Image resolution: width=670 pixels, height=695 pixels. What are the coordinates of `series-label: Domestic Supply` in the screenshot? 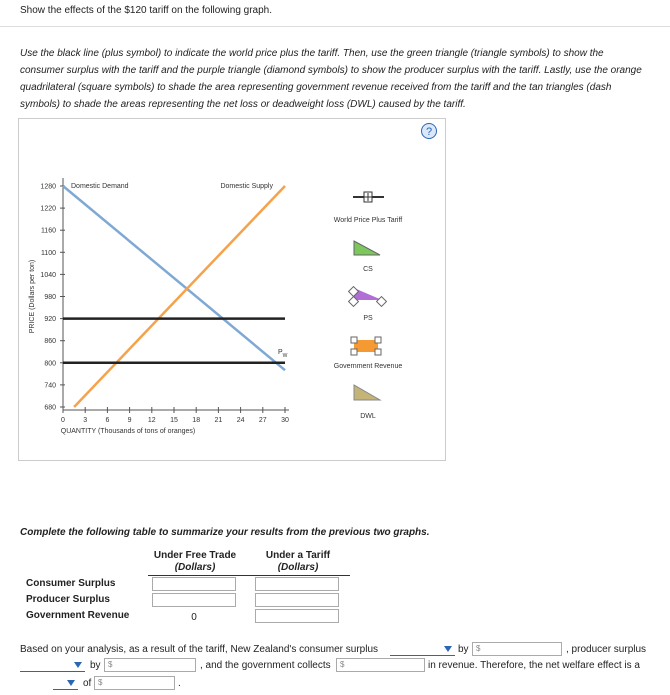 It's located at (246, 186).